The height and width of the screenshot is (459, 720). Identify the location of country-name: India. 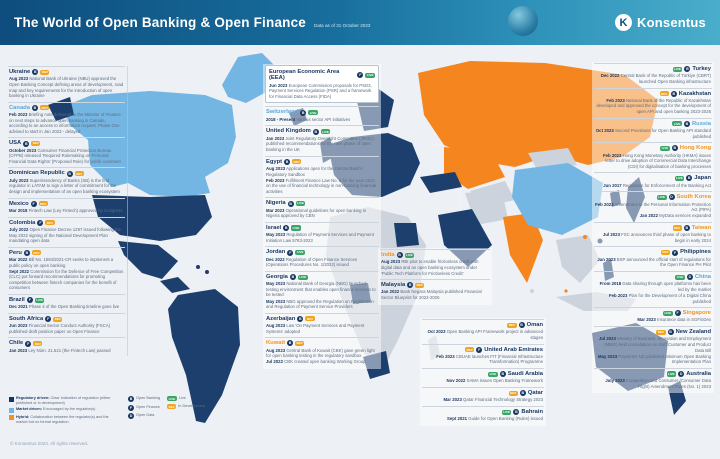
(388, 255).